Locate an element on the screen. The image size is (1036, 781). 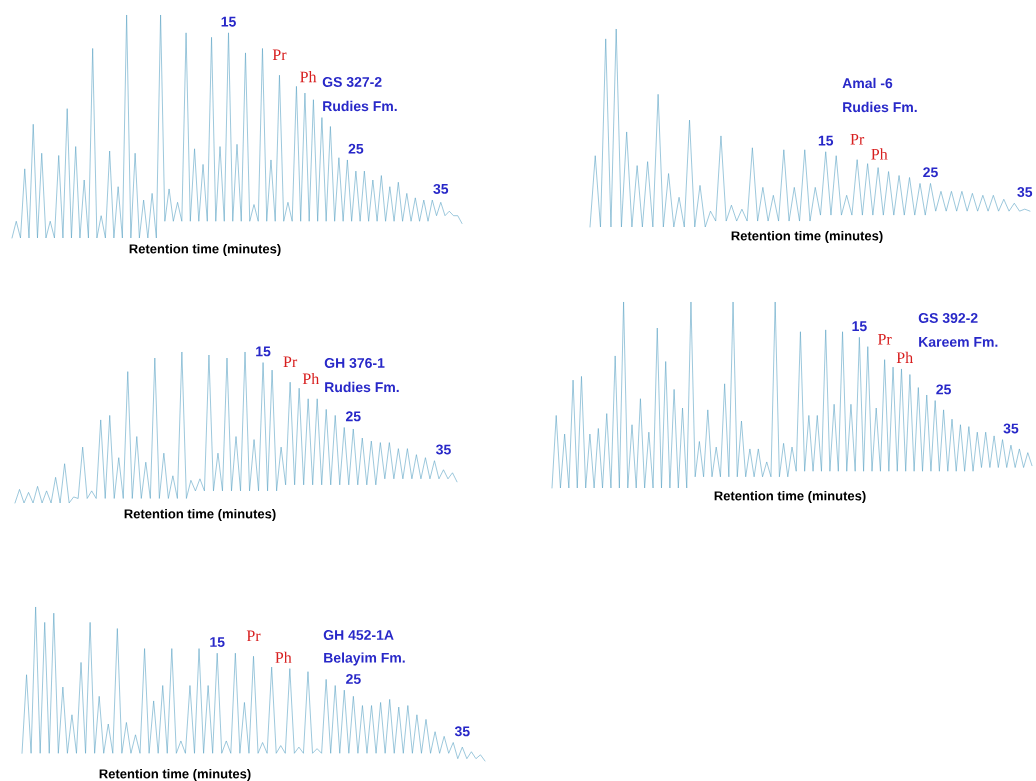
chart-title: GH 376-1 is located at coordinates (354, 363).